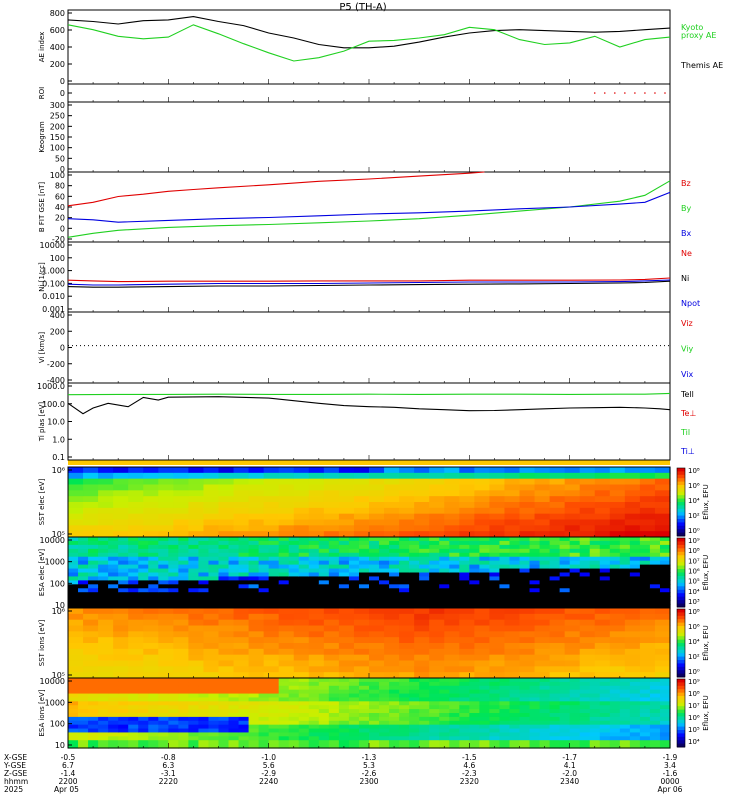  Describe the element at coordinates (57, 116) in the screenshot. I see `keogram-ytick-label: 250` at that location.